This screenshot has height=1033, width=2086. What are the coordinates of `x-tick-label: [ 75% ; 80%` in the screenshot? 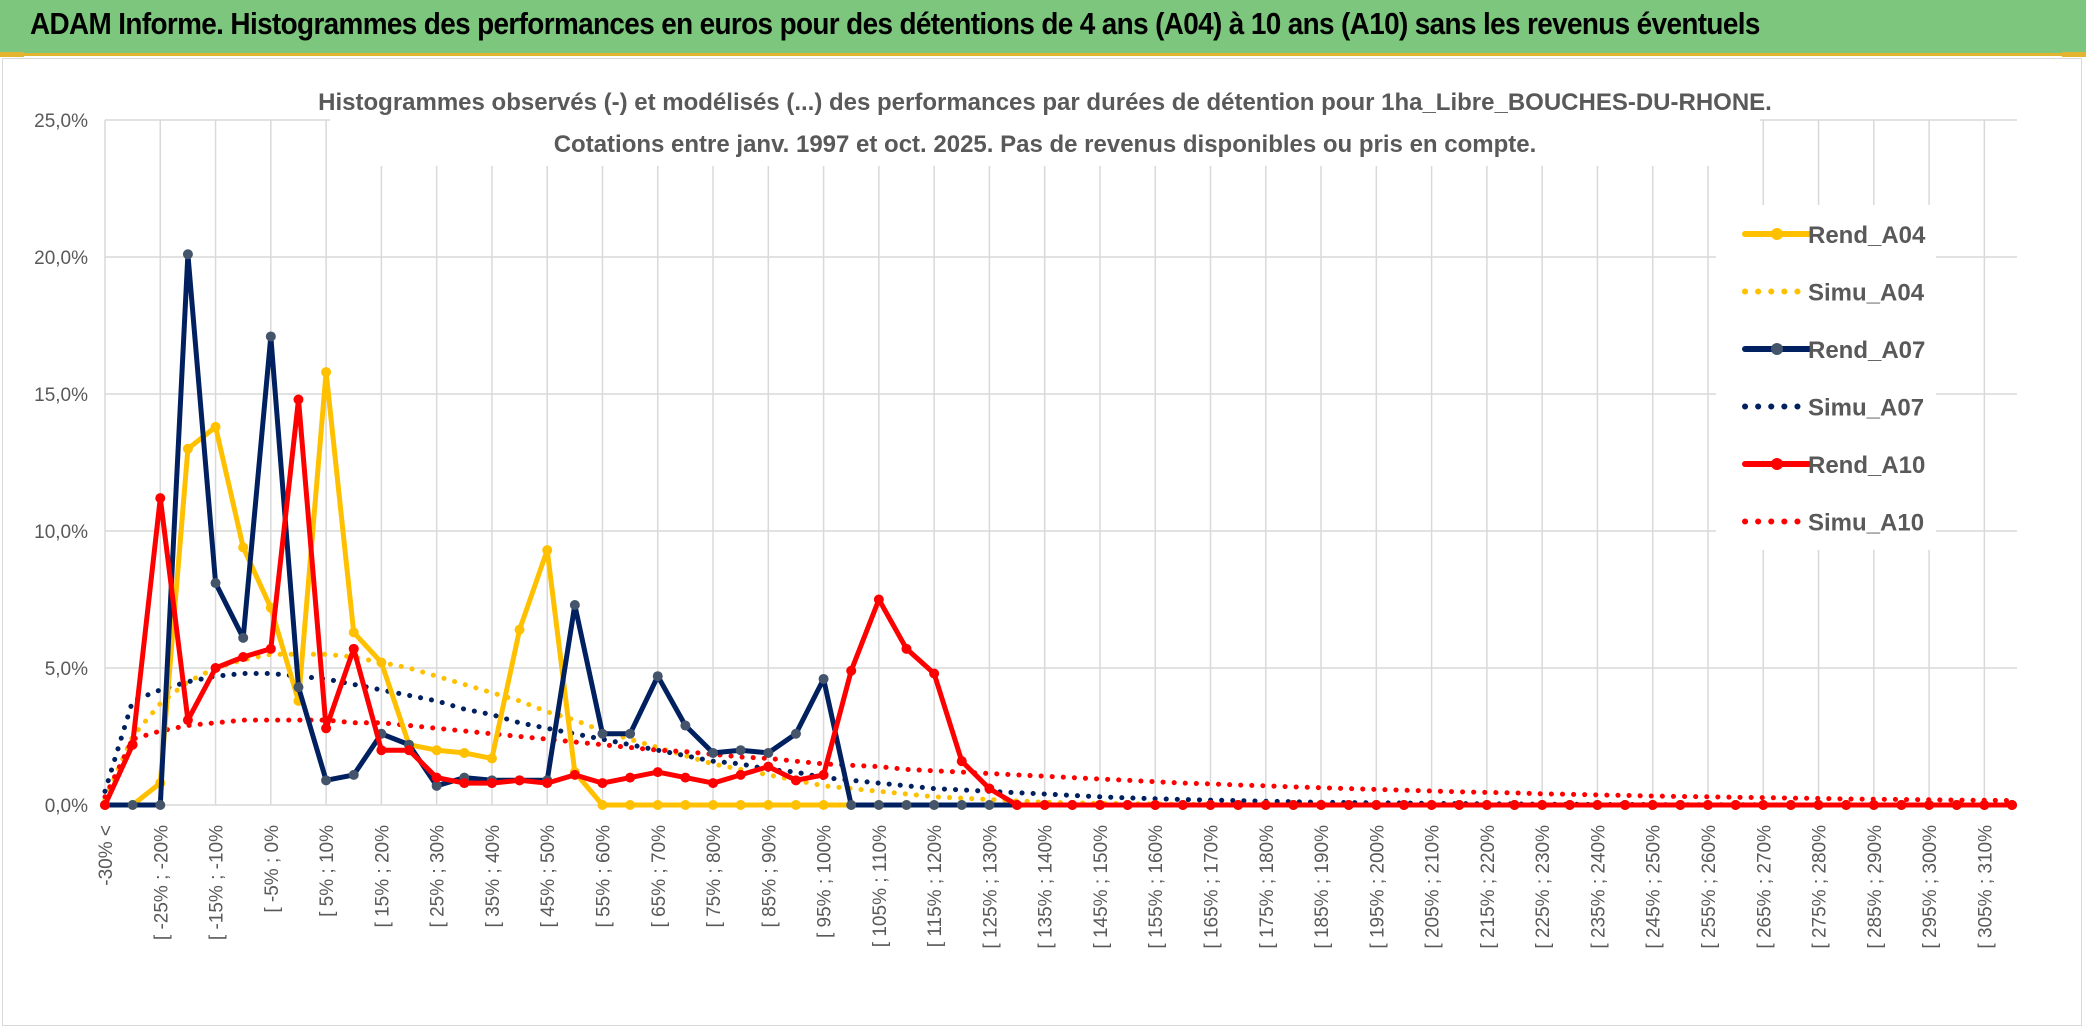 It's located at (714, 876).